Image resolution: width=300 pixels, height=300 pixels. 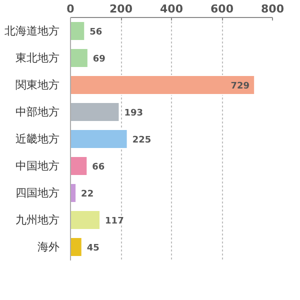 I want to click on y-tick-label: 海外, so click(x=49, y=247).